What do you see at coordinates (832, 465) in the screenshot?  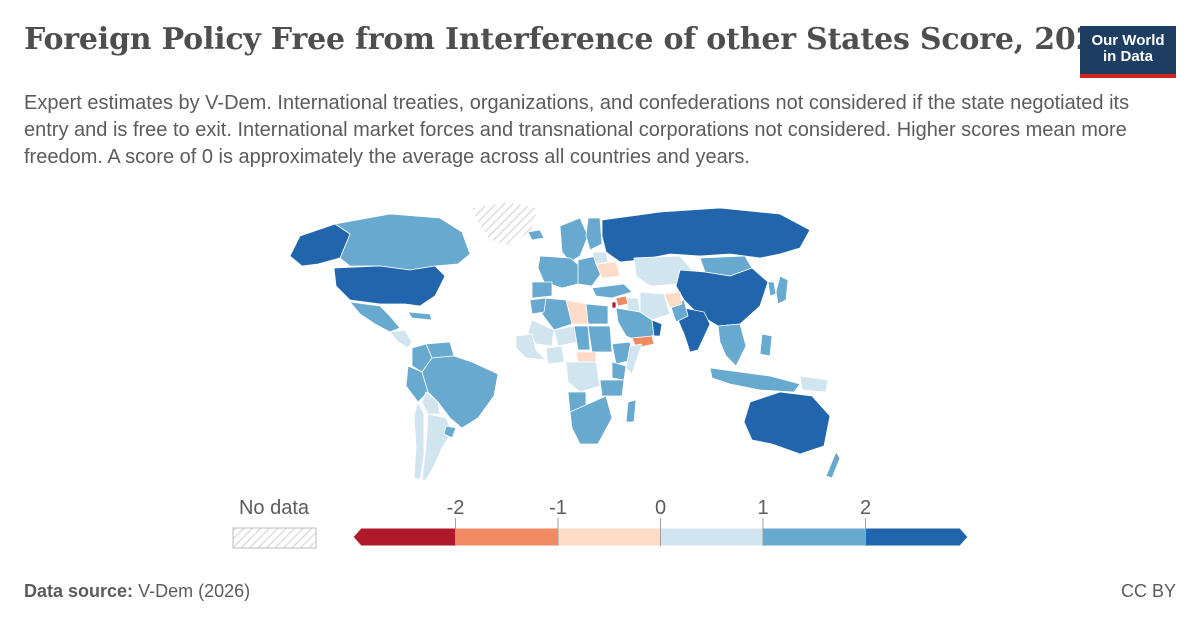 I see `map-region-new-zealand: New Zealand` at bounding box center [832, 465].